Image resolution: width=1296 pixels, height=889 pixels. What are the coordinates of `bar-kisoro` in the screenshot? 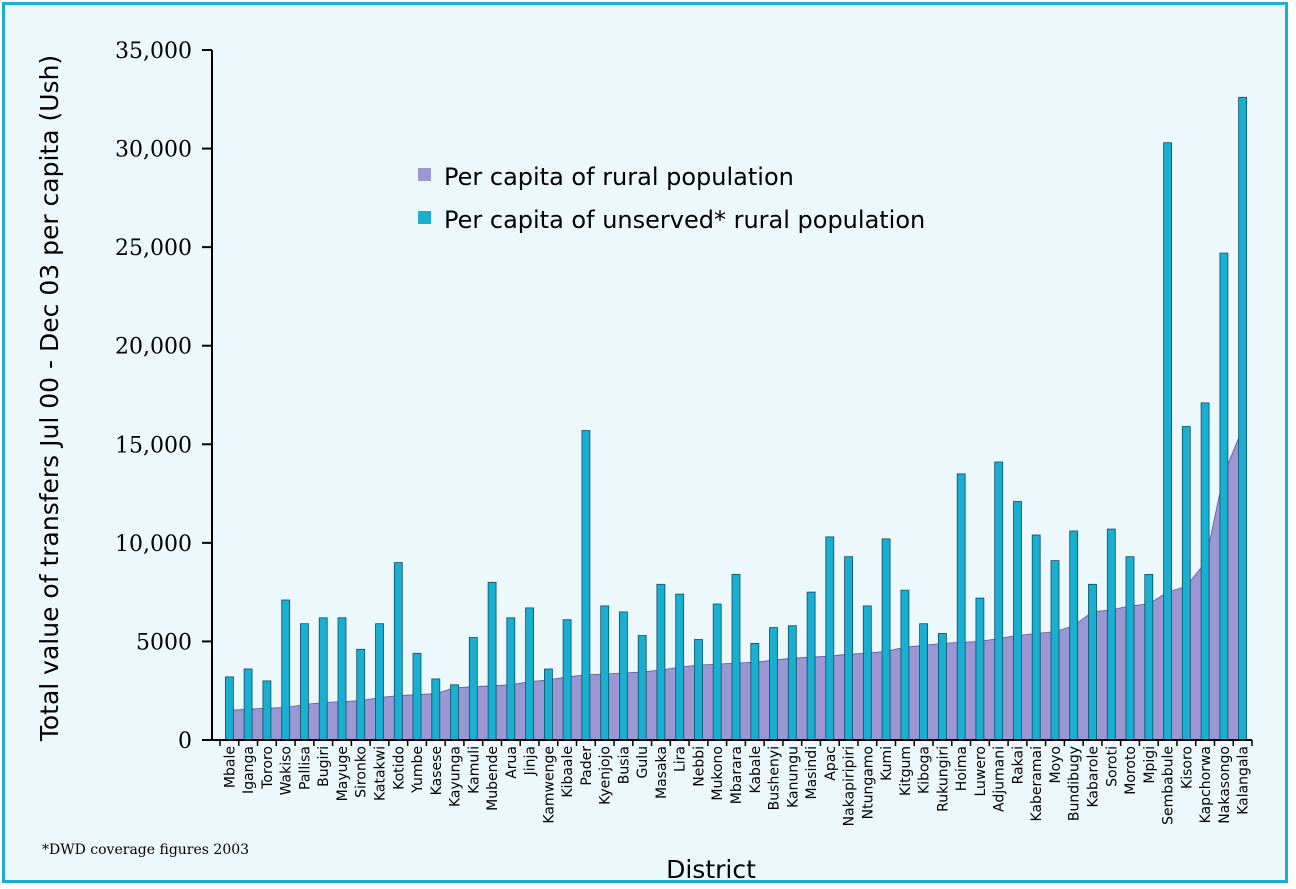 It's located at (1186, 583).